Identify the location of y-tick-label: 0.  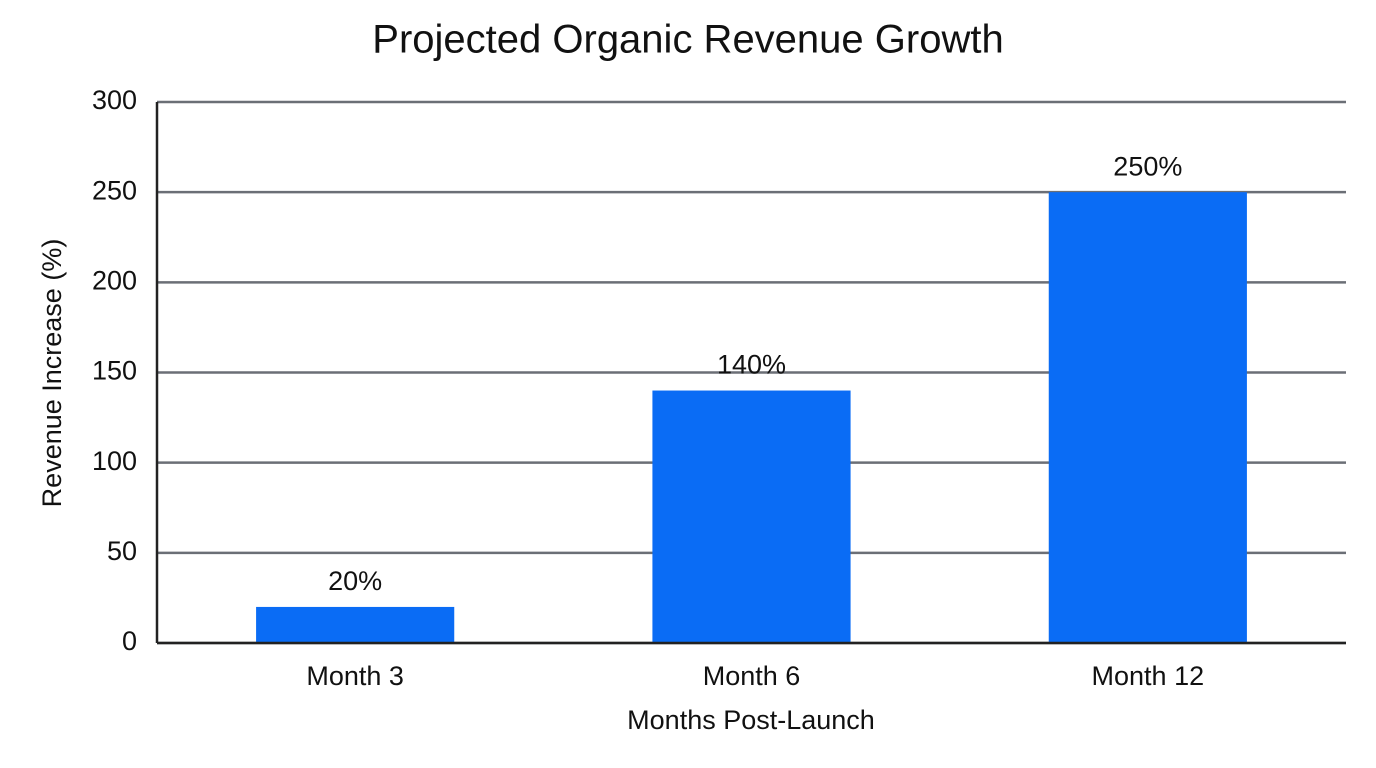
(129, 641).